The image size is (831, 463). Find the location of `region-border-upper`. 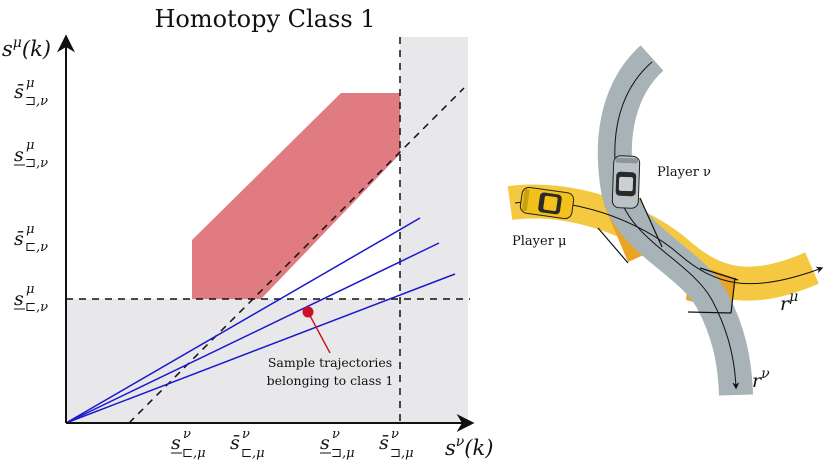

region-border-upper is located at coordinates (630, 230).